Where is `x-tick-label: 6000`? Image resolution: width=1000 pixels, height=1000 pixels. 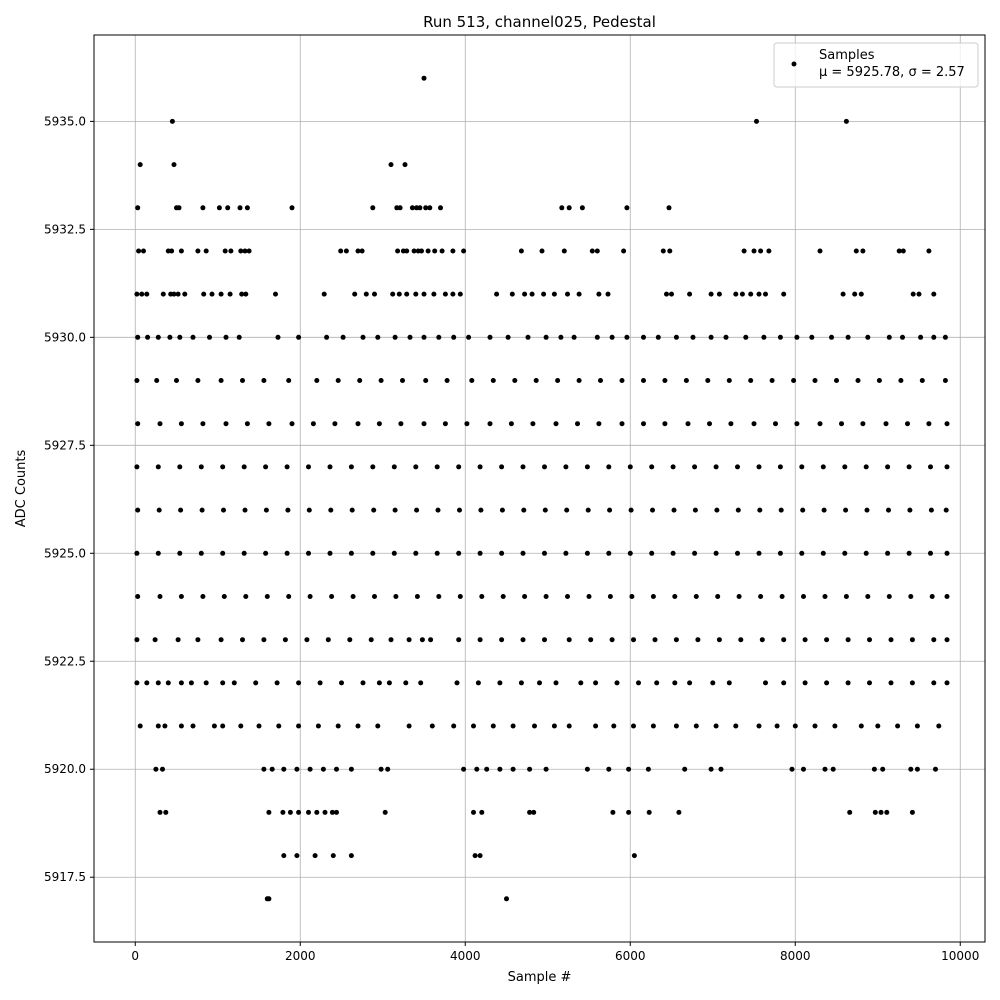 x-tick-label: 6000 is located at coordinates (630, 956).